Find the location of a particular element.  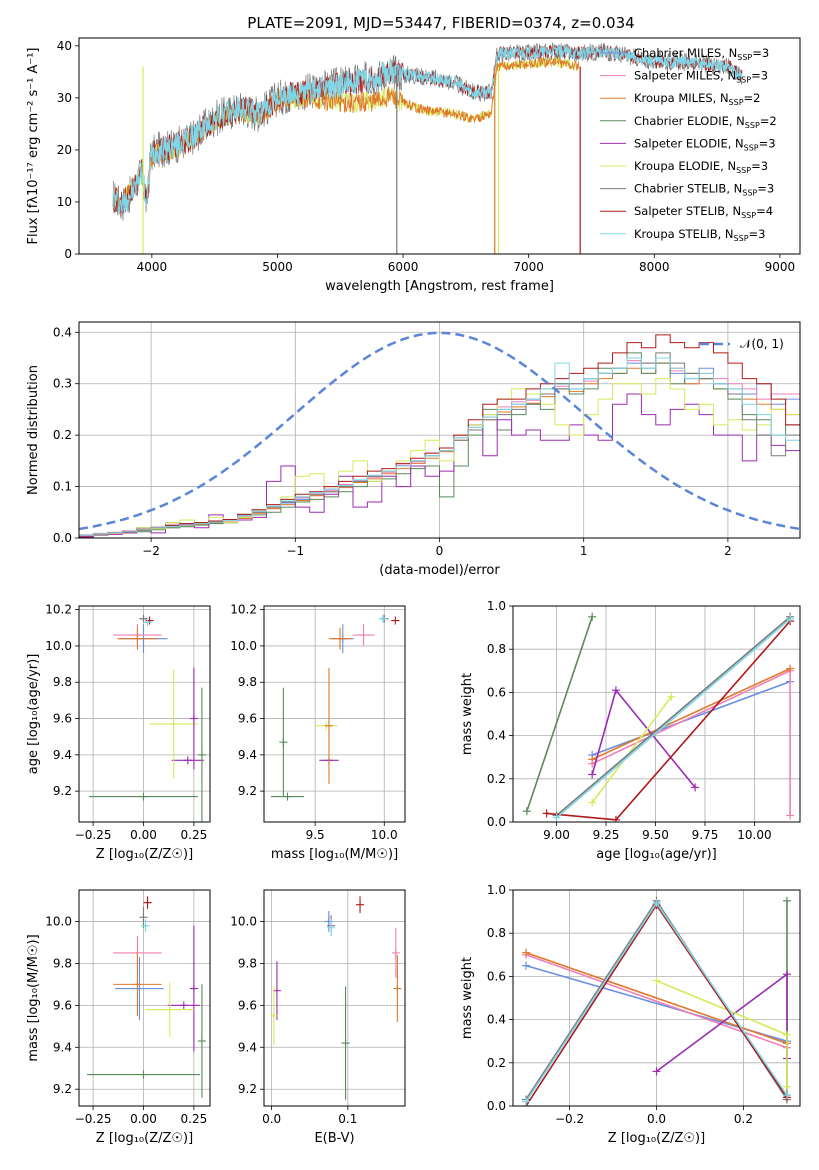

legend-entry: Kroupa MILES, NSSP=2 is located at coordinates (697, 99).